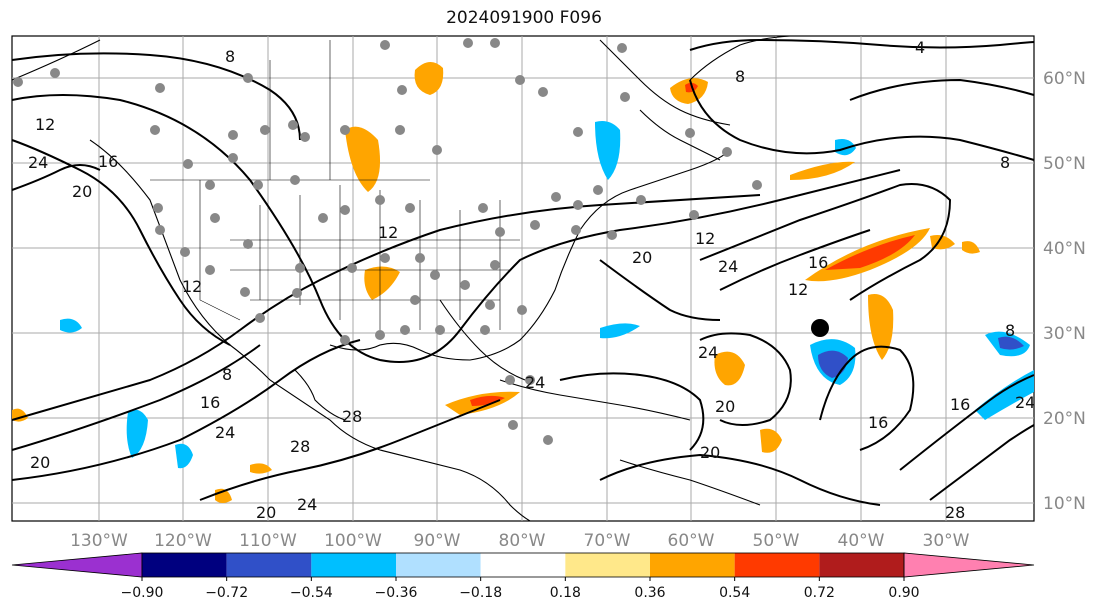 The width and height of the screenshot is (1105, 615). What do you see at coordinates (524, 18) in the screenshot?
I see `map-title: 2024091900 F096` at bounding box center [524, 18].